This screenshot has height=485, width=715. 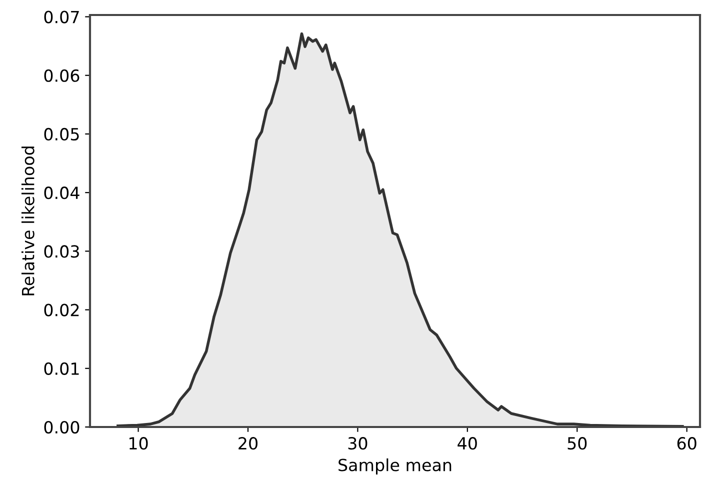 What do you see at coordinates (27, 221) in the screenshot?
I see `y-axis-title: Relative likelihood` at bounding box center [27, 221].